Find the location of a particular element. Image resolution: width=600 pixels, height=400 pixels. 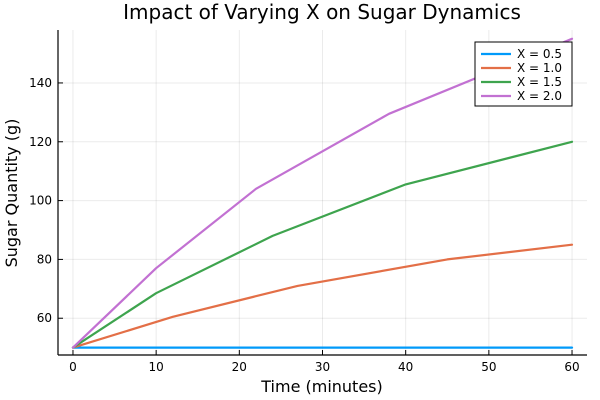

legend: X = 0.5X = 1.0X = 1.5X = 2.0 is located at coordinates (523, 74).